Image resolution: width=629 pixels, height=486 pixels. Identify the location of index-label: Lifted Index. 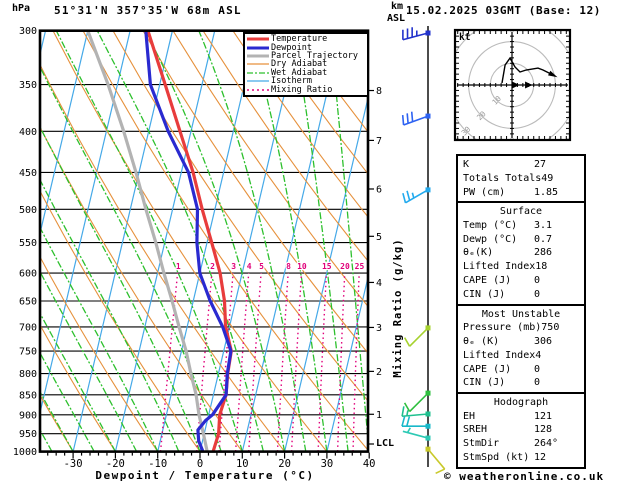
(499, 355).